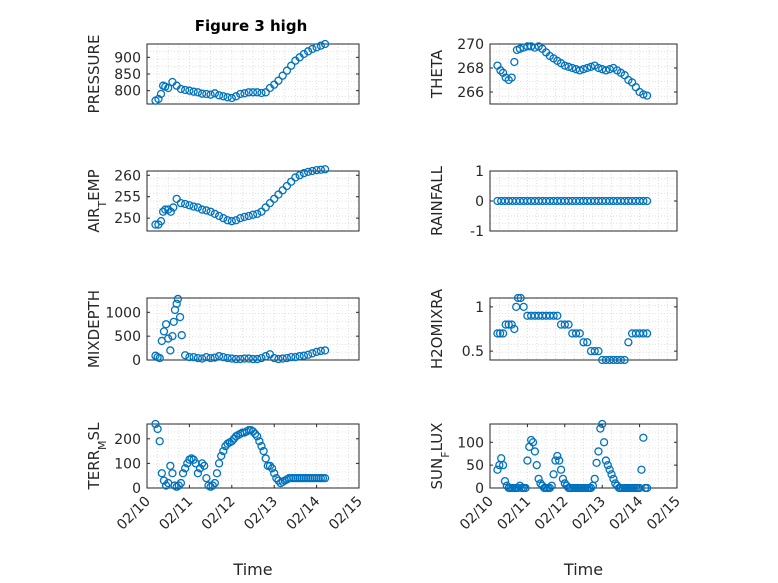 Image resolution: width=778 pixels, height=583 pixels. I want to click on axes-box, so click(253, 201).